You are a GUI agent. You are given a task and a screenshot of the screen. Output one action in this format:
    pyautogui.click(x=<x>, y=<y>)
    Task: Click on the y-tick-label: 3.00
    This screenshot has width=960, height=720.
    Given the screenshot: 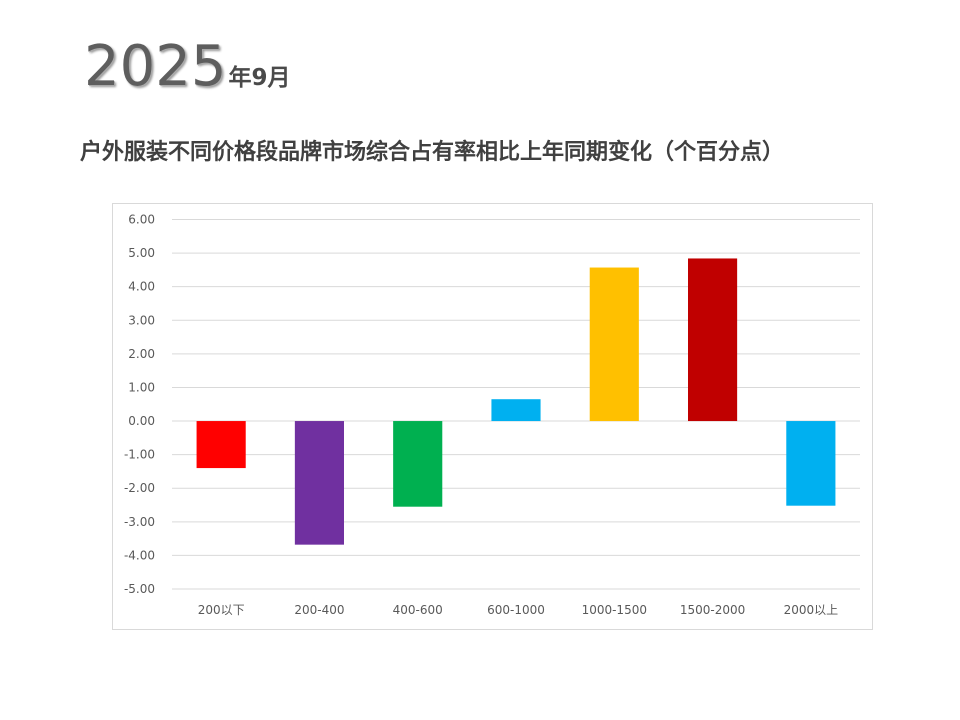 What is the action you would take?
    pyautogui.click(x=141, y=320)
    